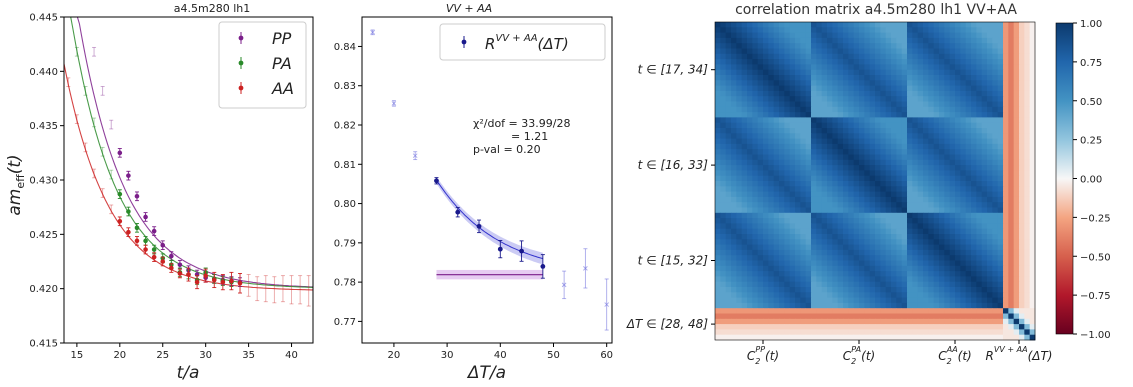 This screenshot has width=1133, height=387. I want to click on heatmap-col-label-base: C, so click(942, 356).